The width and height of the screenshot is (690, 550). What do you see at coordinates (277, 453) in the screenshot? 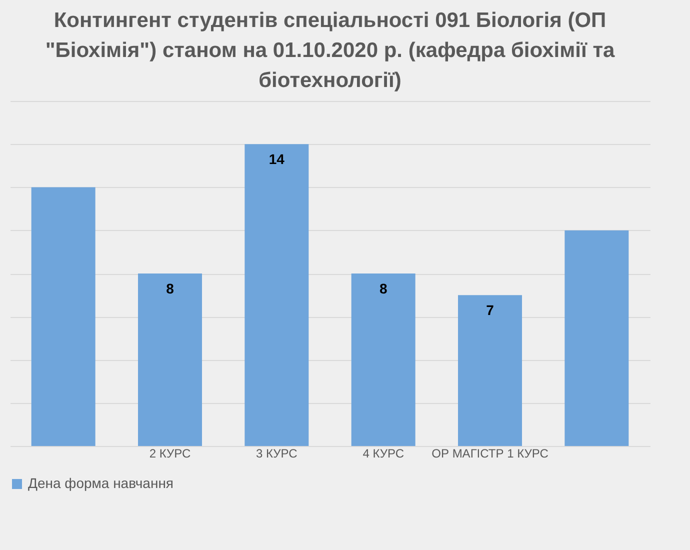
I see `x-tick-label: 3 КУРС` at bounding box center [277, 453].